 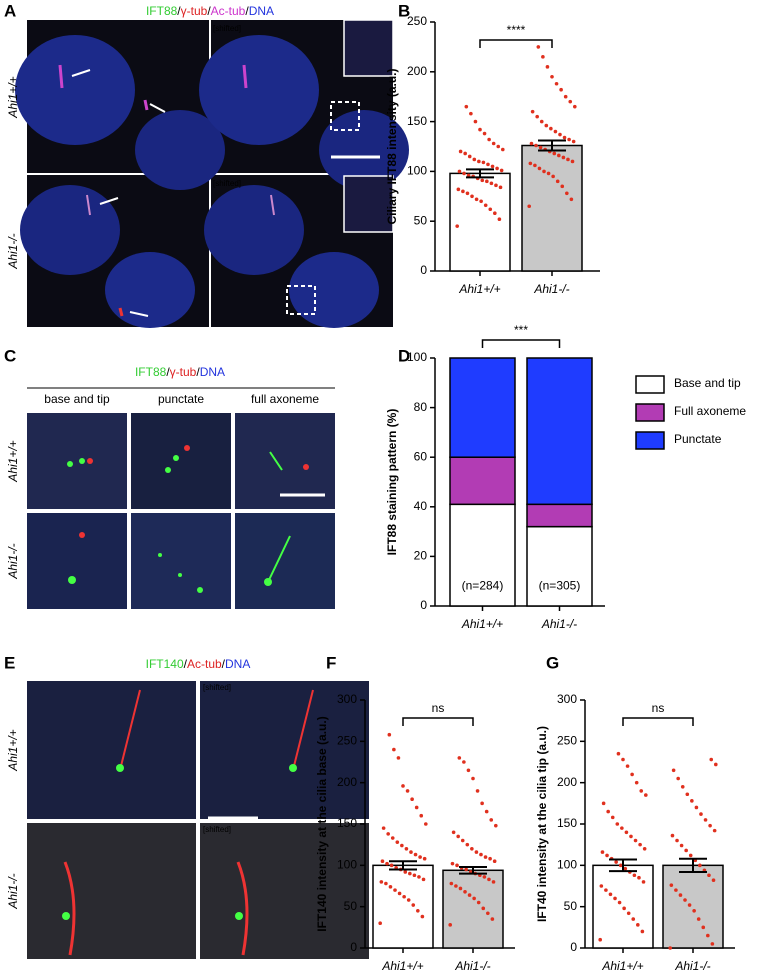 I want to click on y-tick-label: 50, so click(x=571, y=906).